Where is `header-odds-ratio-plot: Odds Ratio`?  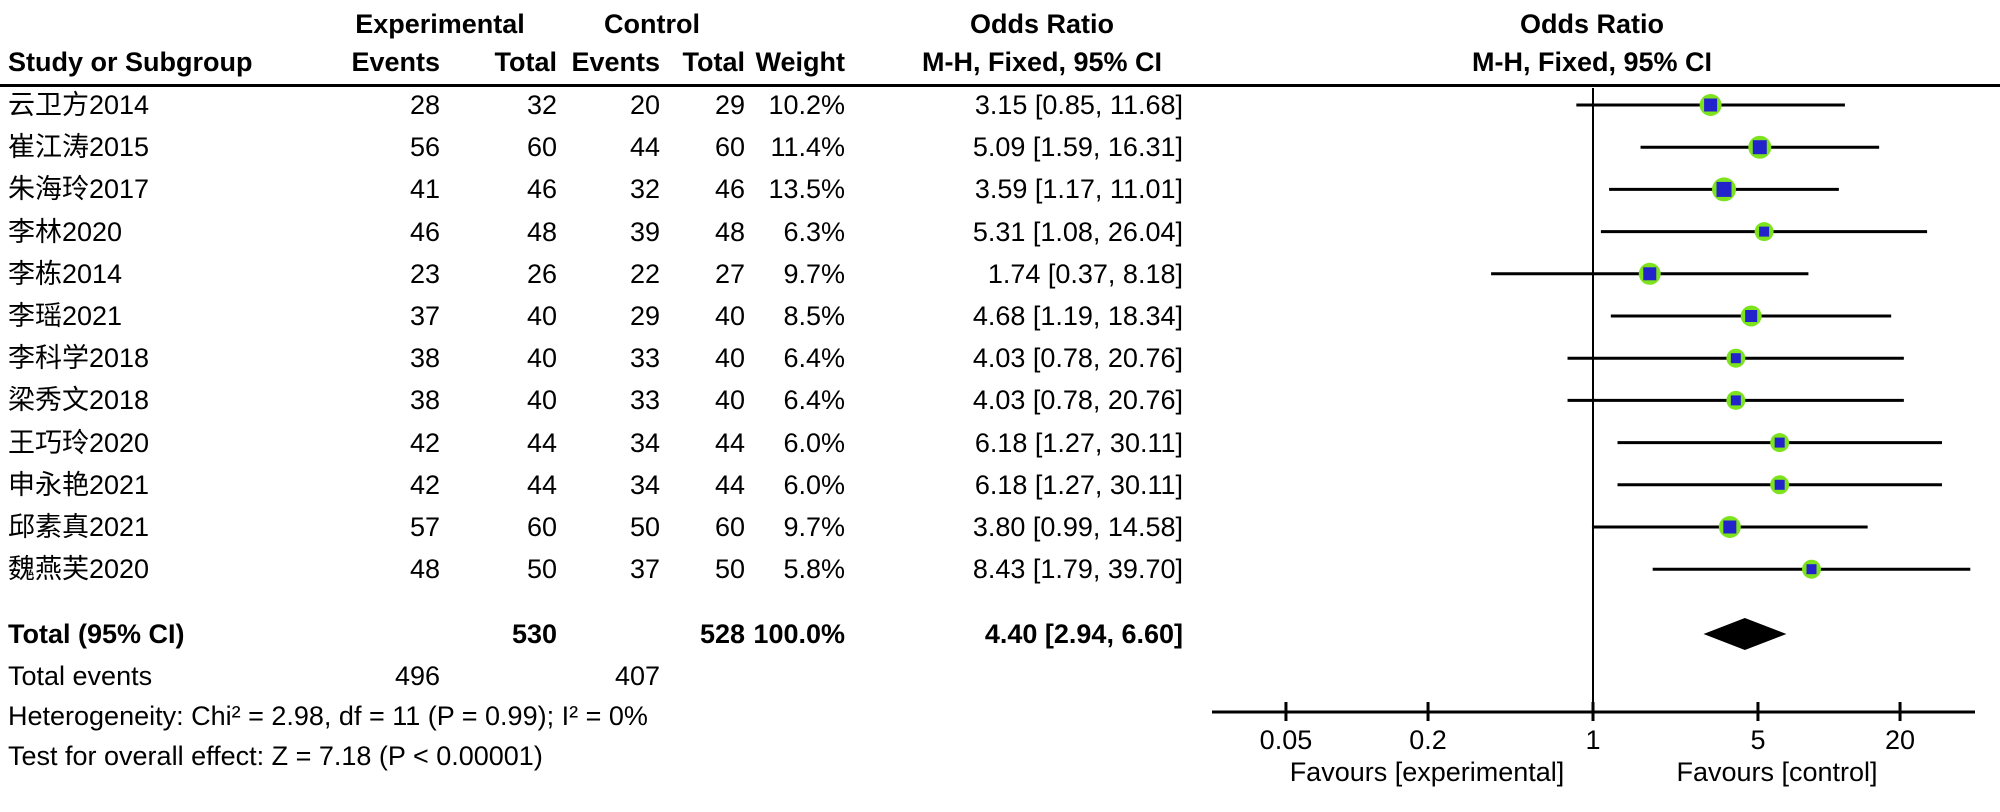 header-odds-ratio-plot: Odds Ratio is located at coordinates (1592, 24).